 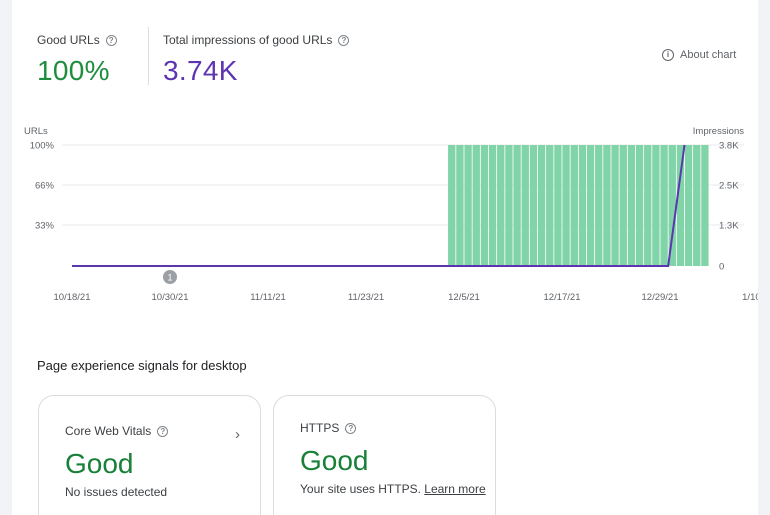 I want to click on https-description: Your site uses HTTPS., so click(x=360, y=489).